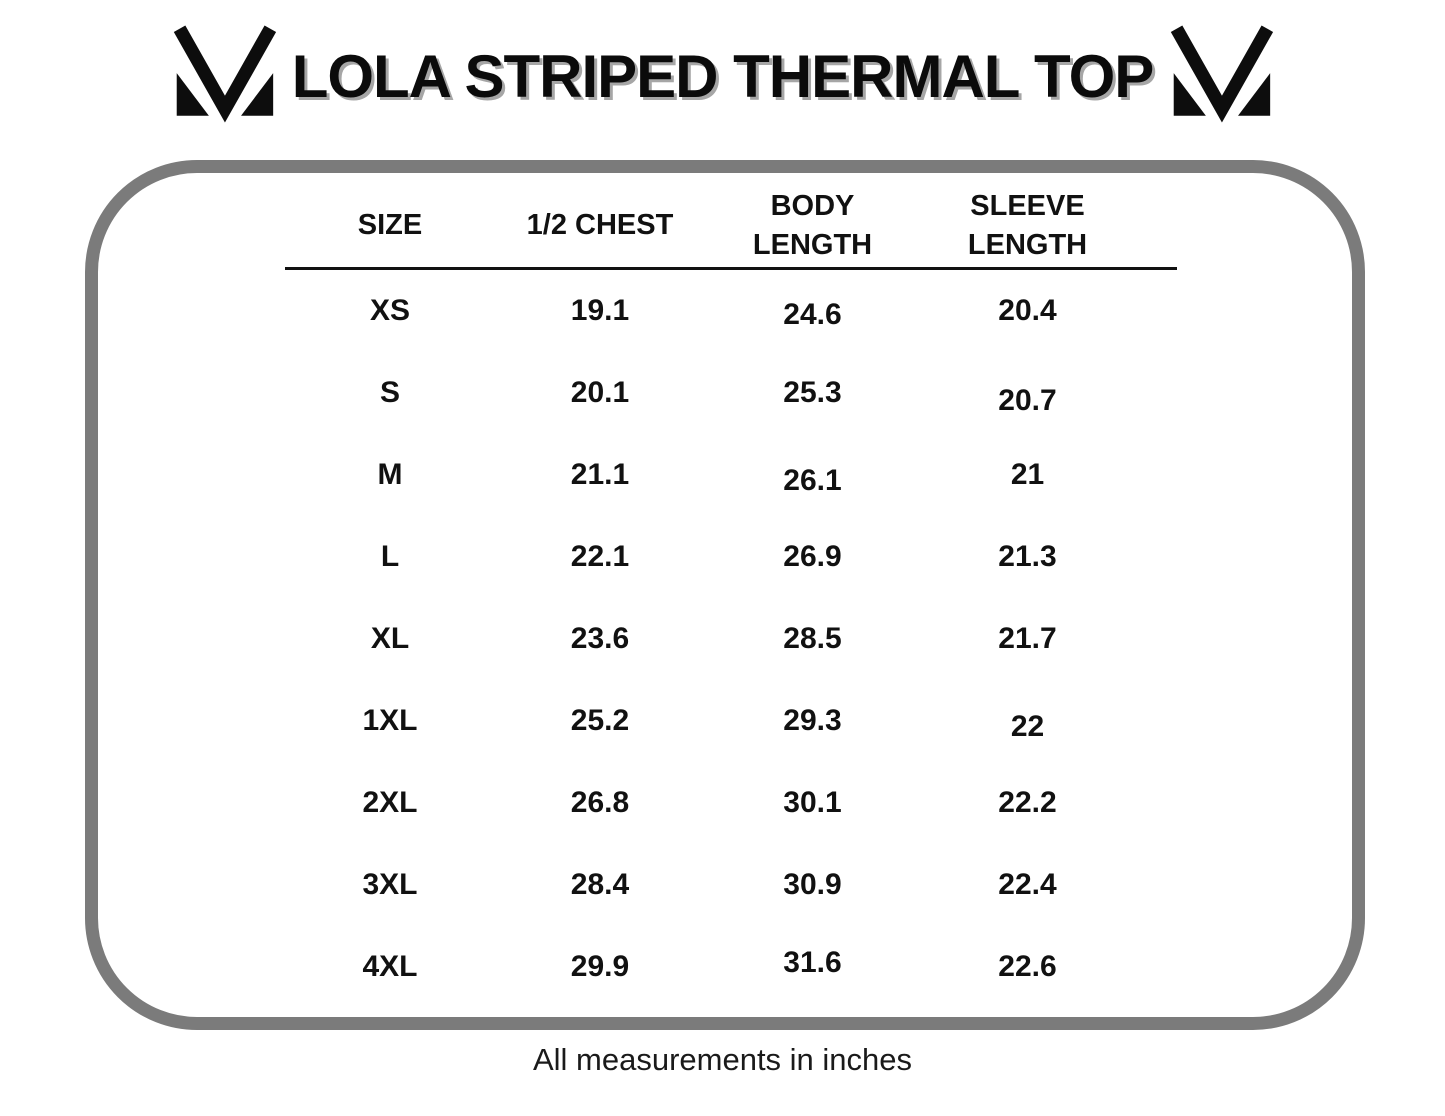  What do you see at coordinates (812, 314) in the screenshot?
I see `body-length-value: 24.6` at bounding box center [812, 314].